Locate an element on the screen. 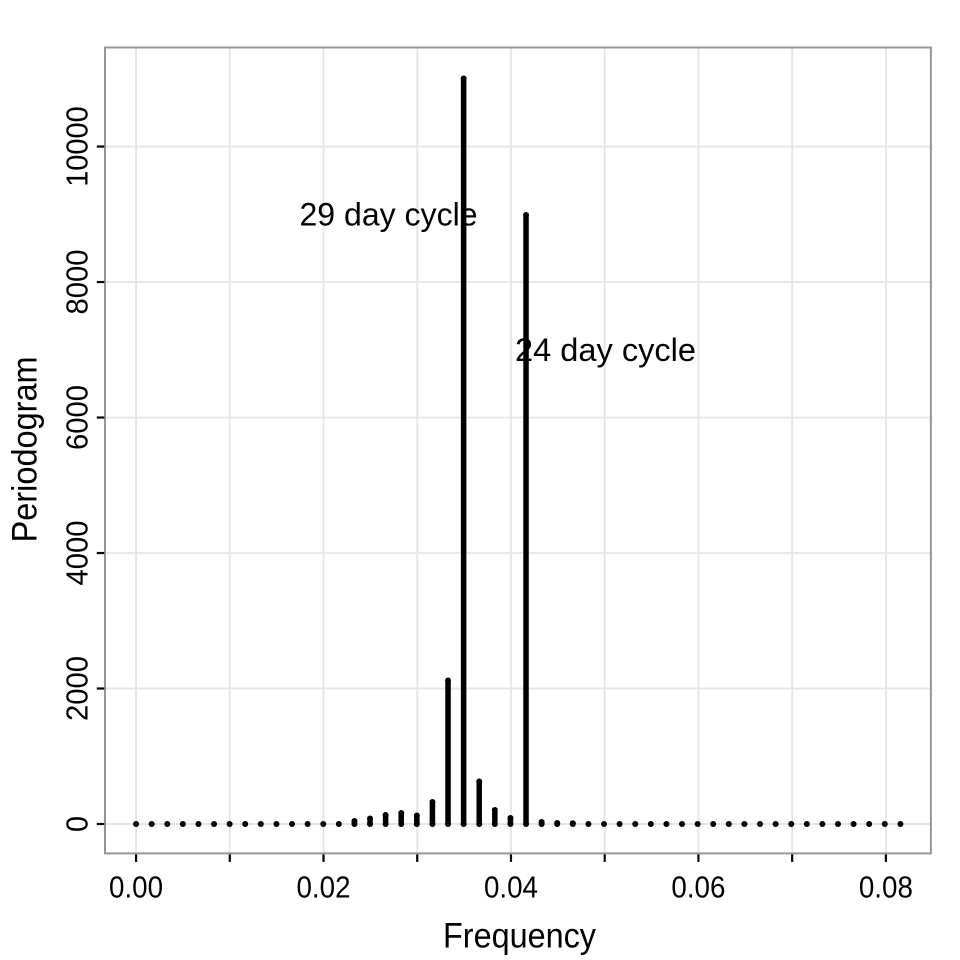 The width and height of the screenshot is (960, 960). svg-text: 0.08 is located at coordinates (886, 886).